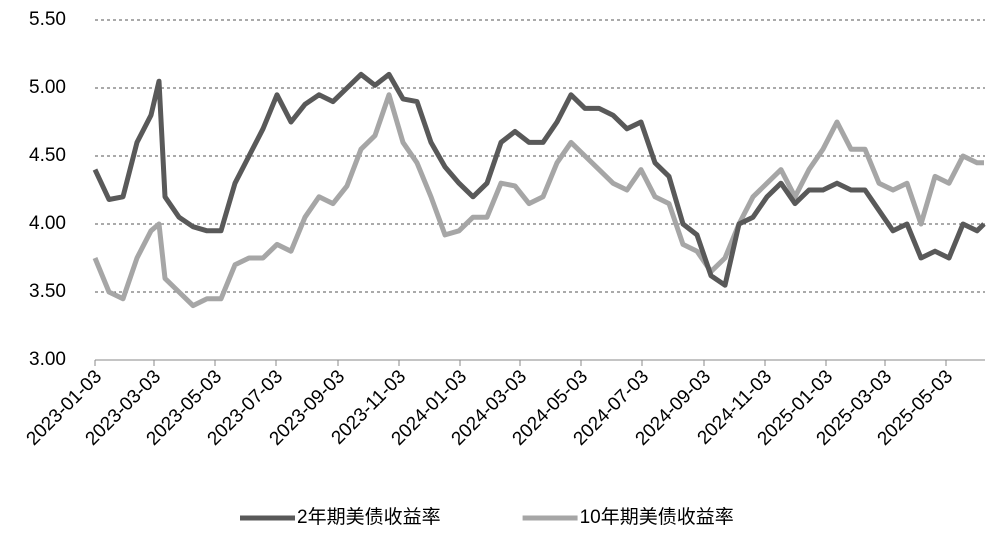  Describe the element at coordinates (47, 19) in the screenshot. I see `y-tick-label: 5.50` at that location.